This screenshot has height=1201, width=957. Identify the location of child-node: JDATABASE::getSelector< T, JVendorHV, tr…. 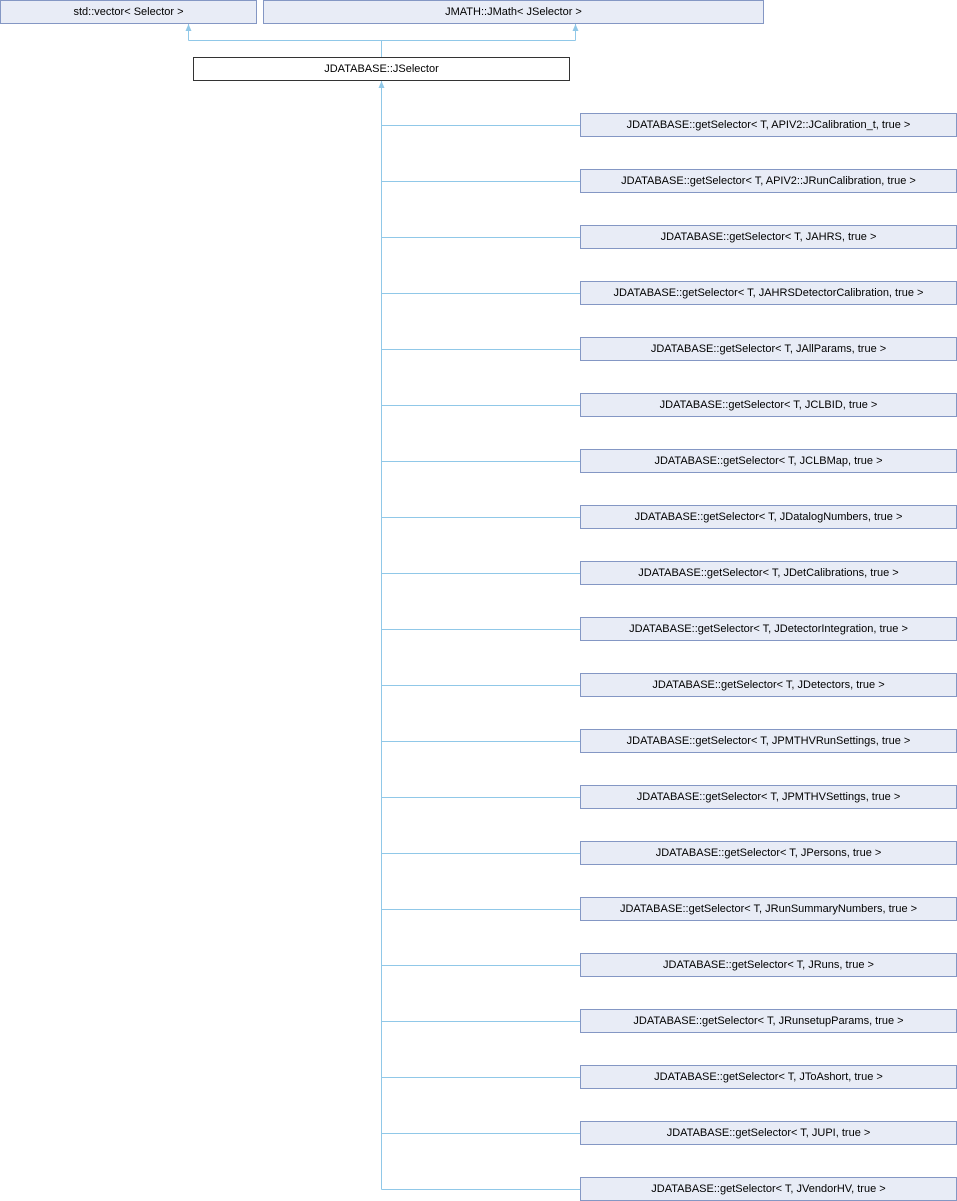
(768, 1189).